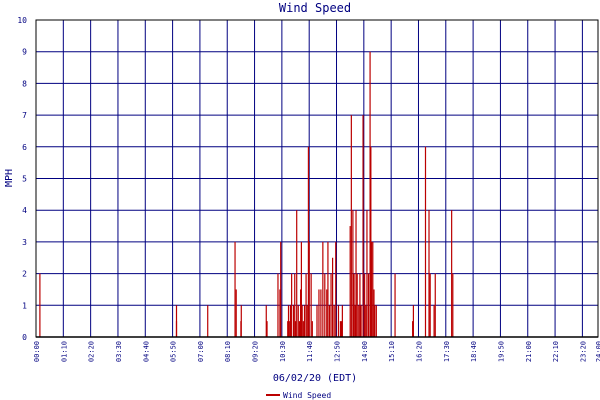 The width and height of the screenshot is (600, 400). Describe the element at coordinates (310, 351) in the screenshot. I see `x-tick-label: 11:40` at that location.